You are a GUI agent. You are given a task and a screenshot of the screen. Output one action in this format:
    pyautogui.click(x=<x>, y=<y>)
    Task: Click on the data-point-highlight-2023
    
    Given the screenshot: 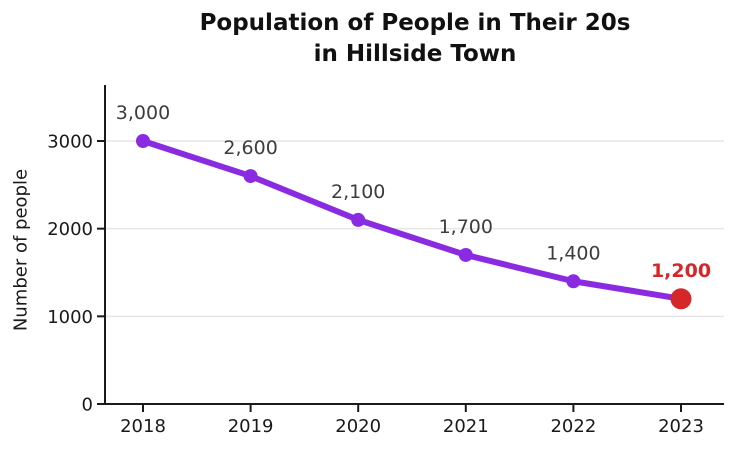 What is the action you would take?
    pyautogui.click(x=681, y=299)
    